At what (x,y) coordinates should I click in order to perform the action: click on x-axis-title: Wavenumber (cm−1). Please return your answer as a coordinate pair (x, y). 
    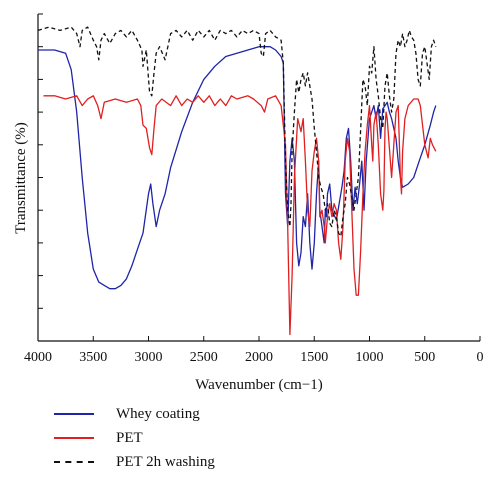
    Looking at the image, I should click on (259, 385).